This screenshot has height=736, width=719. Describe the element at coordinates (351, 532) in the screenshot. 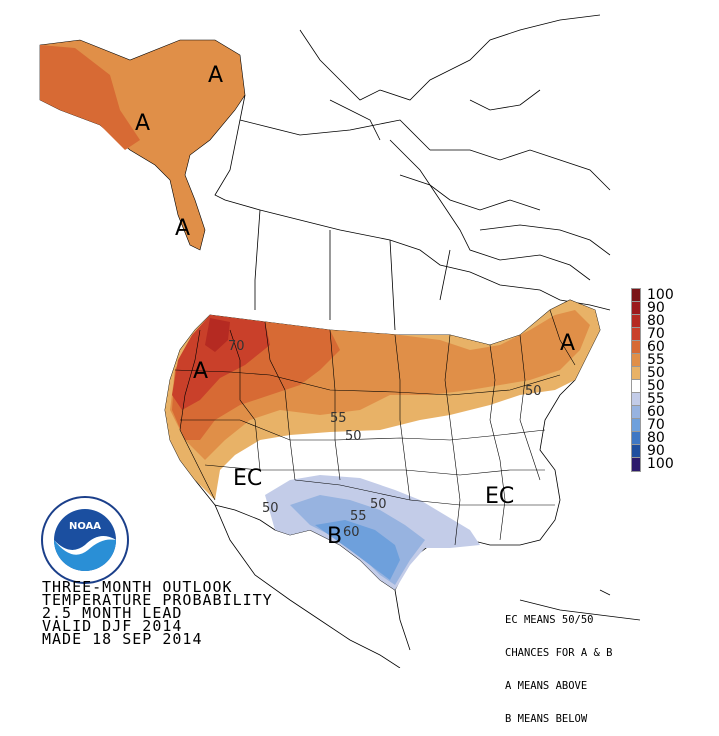

I see `contour-label-60-south: 60` at that location.